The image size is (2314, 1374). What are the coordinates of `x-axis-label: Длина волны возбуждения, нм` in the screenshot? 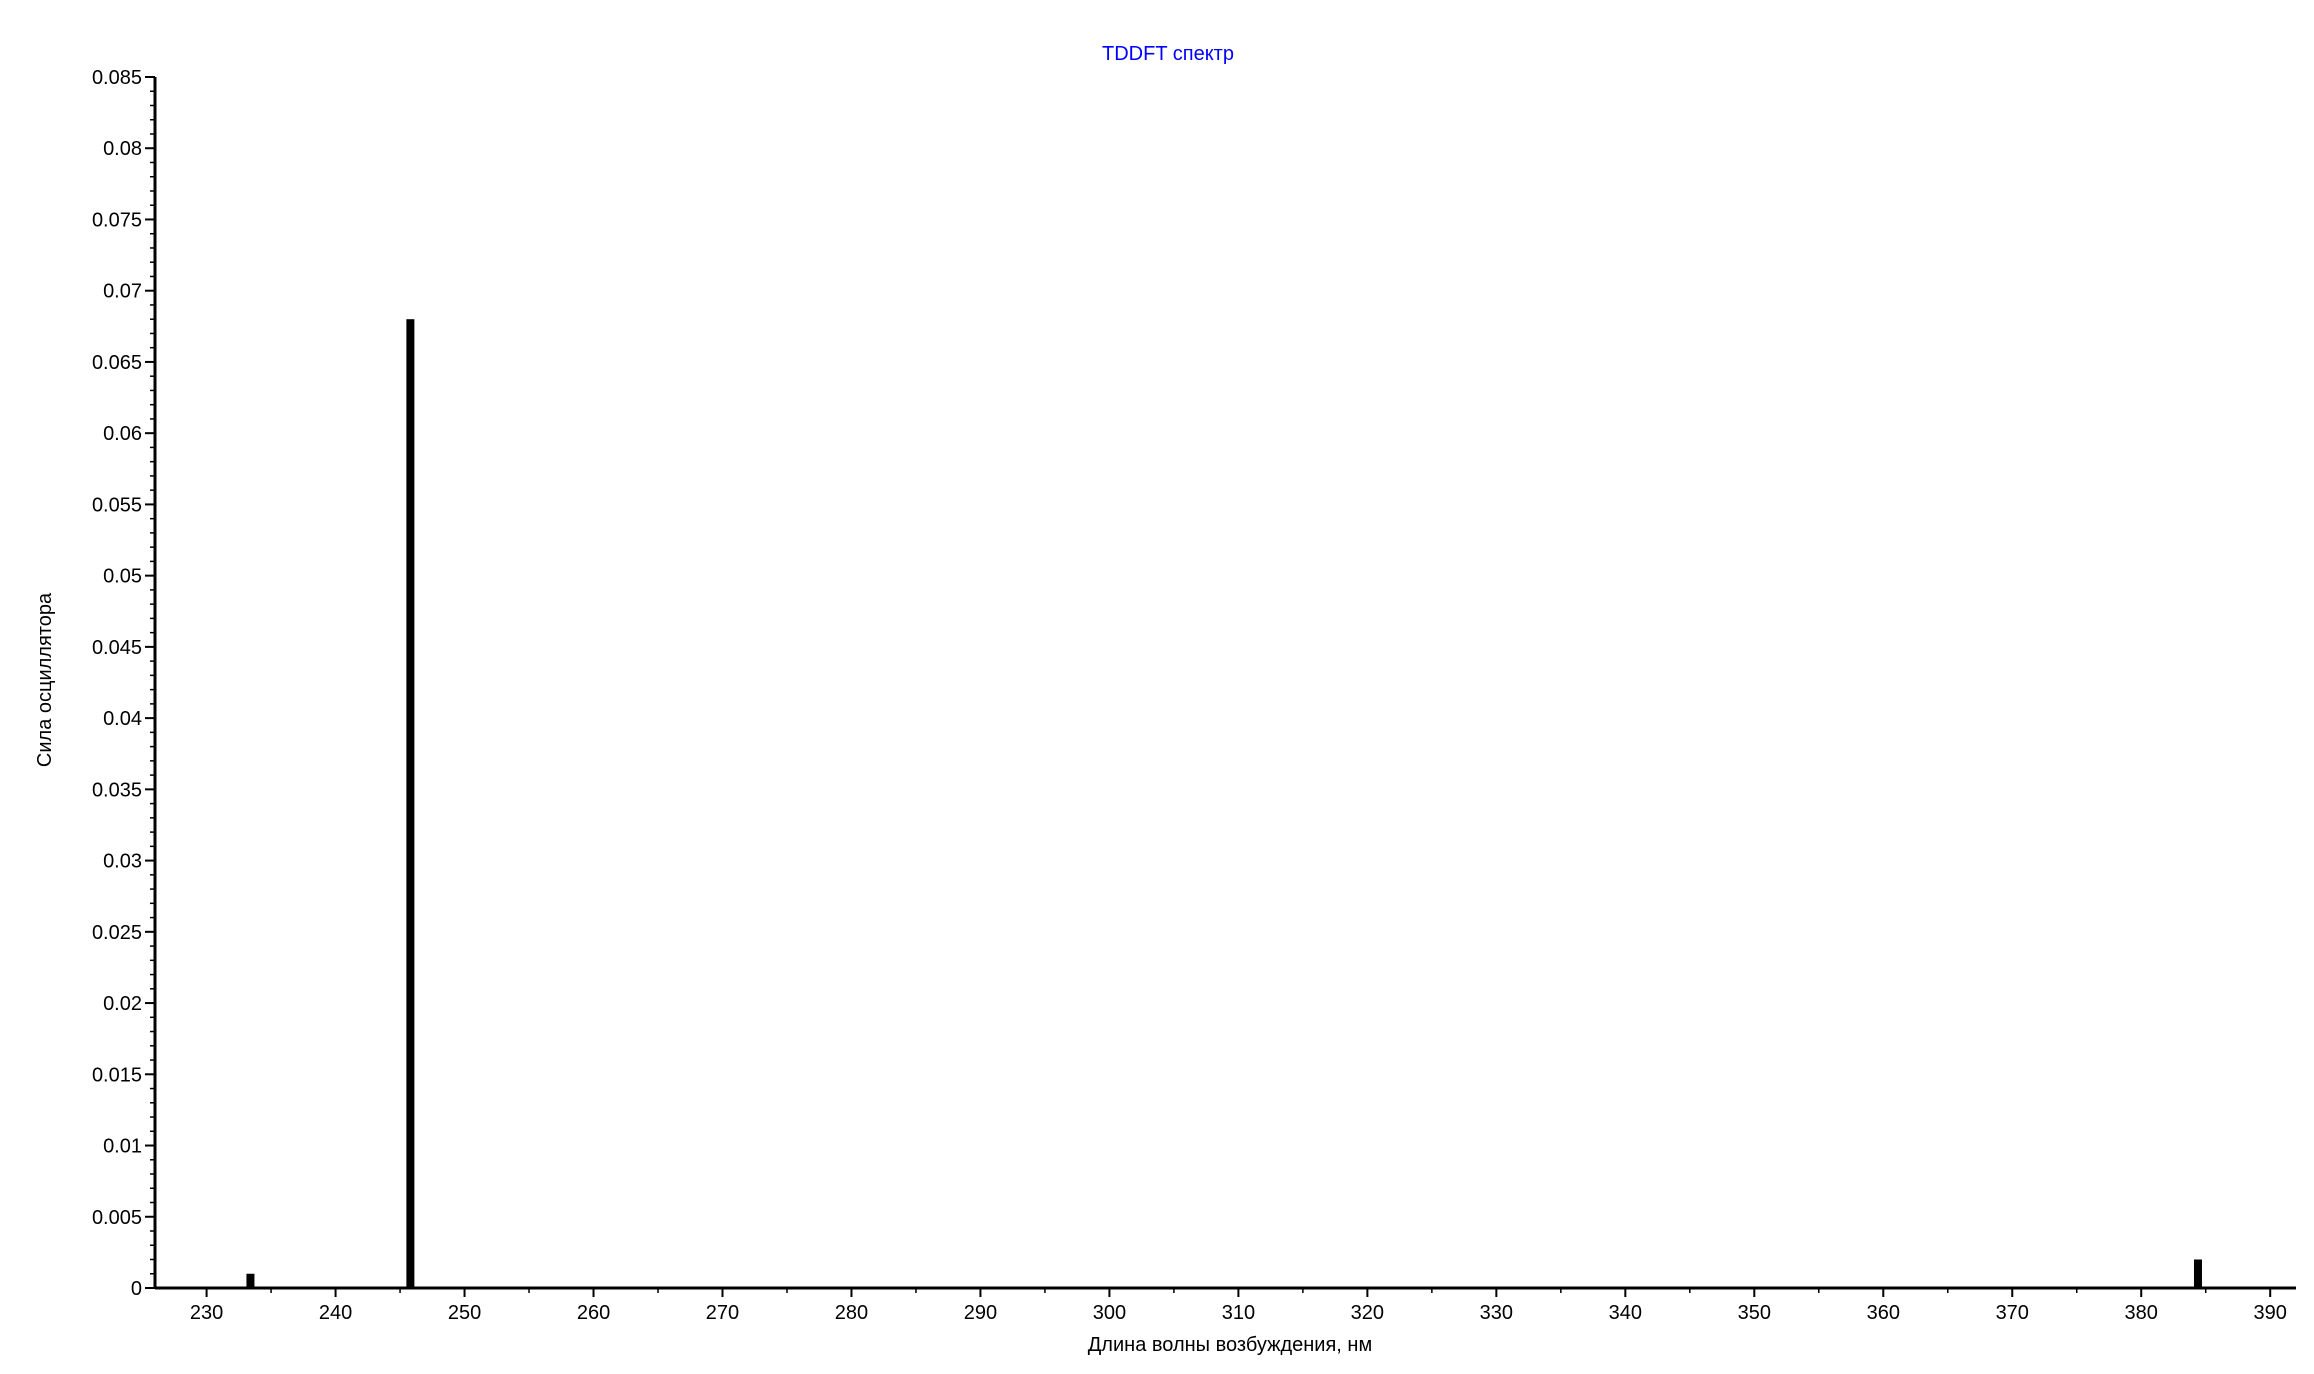 It's located at (1230, 1345).